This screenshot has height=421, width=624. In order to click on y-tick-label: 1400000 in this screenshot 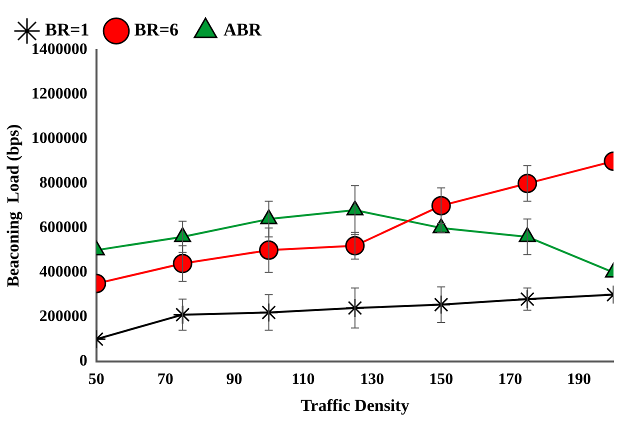, I will do `click(59, 49)`.